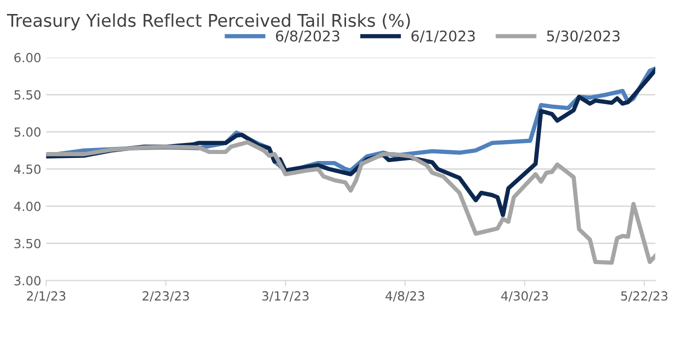 The width and height of the screenshot is (700, 338). I want to click on x-tick-label: 2/1/23, so click(46, 296).